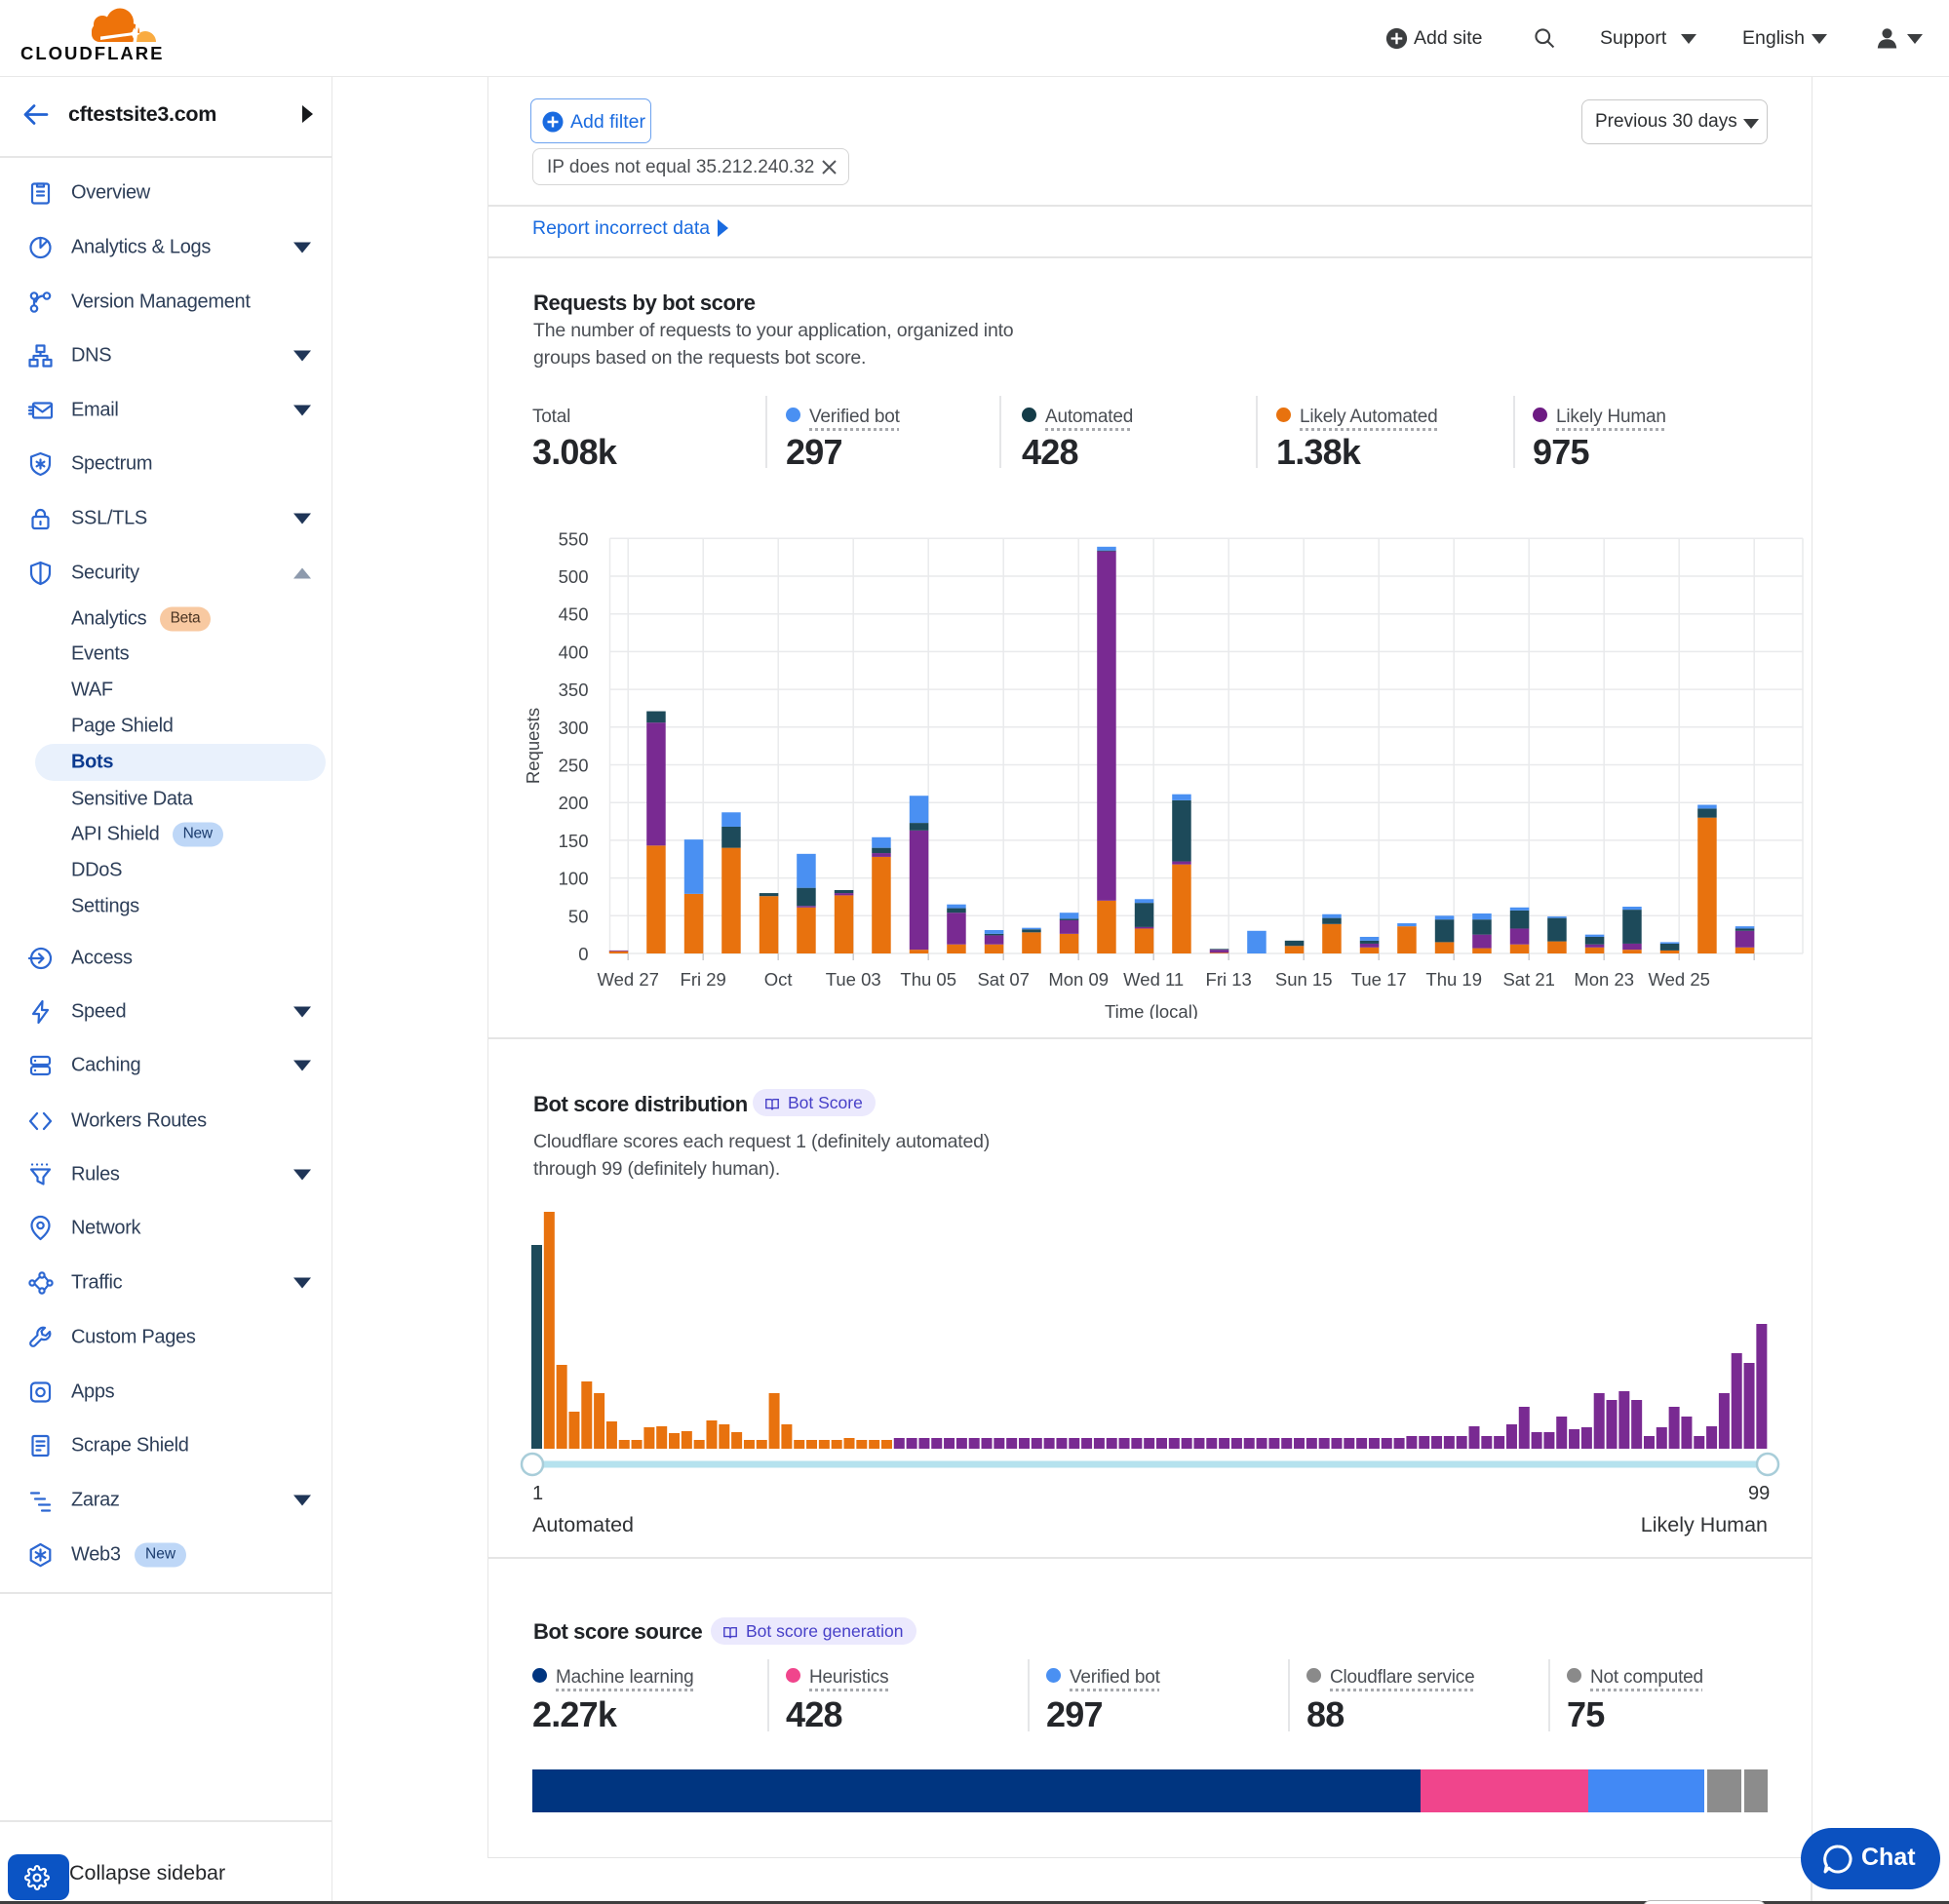 Image resolution: width=1949 pixels, height=1904 pixels. What do you see at coordinates (574, 879) in the screenshot?
I see `svg-text: 100` at bounding box center [574, 879].